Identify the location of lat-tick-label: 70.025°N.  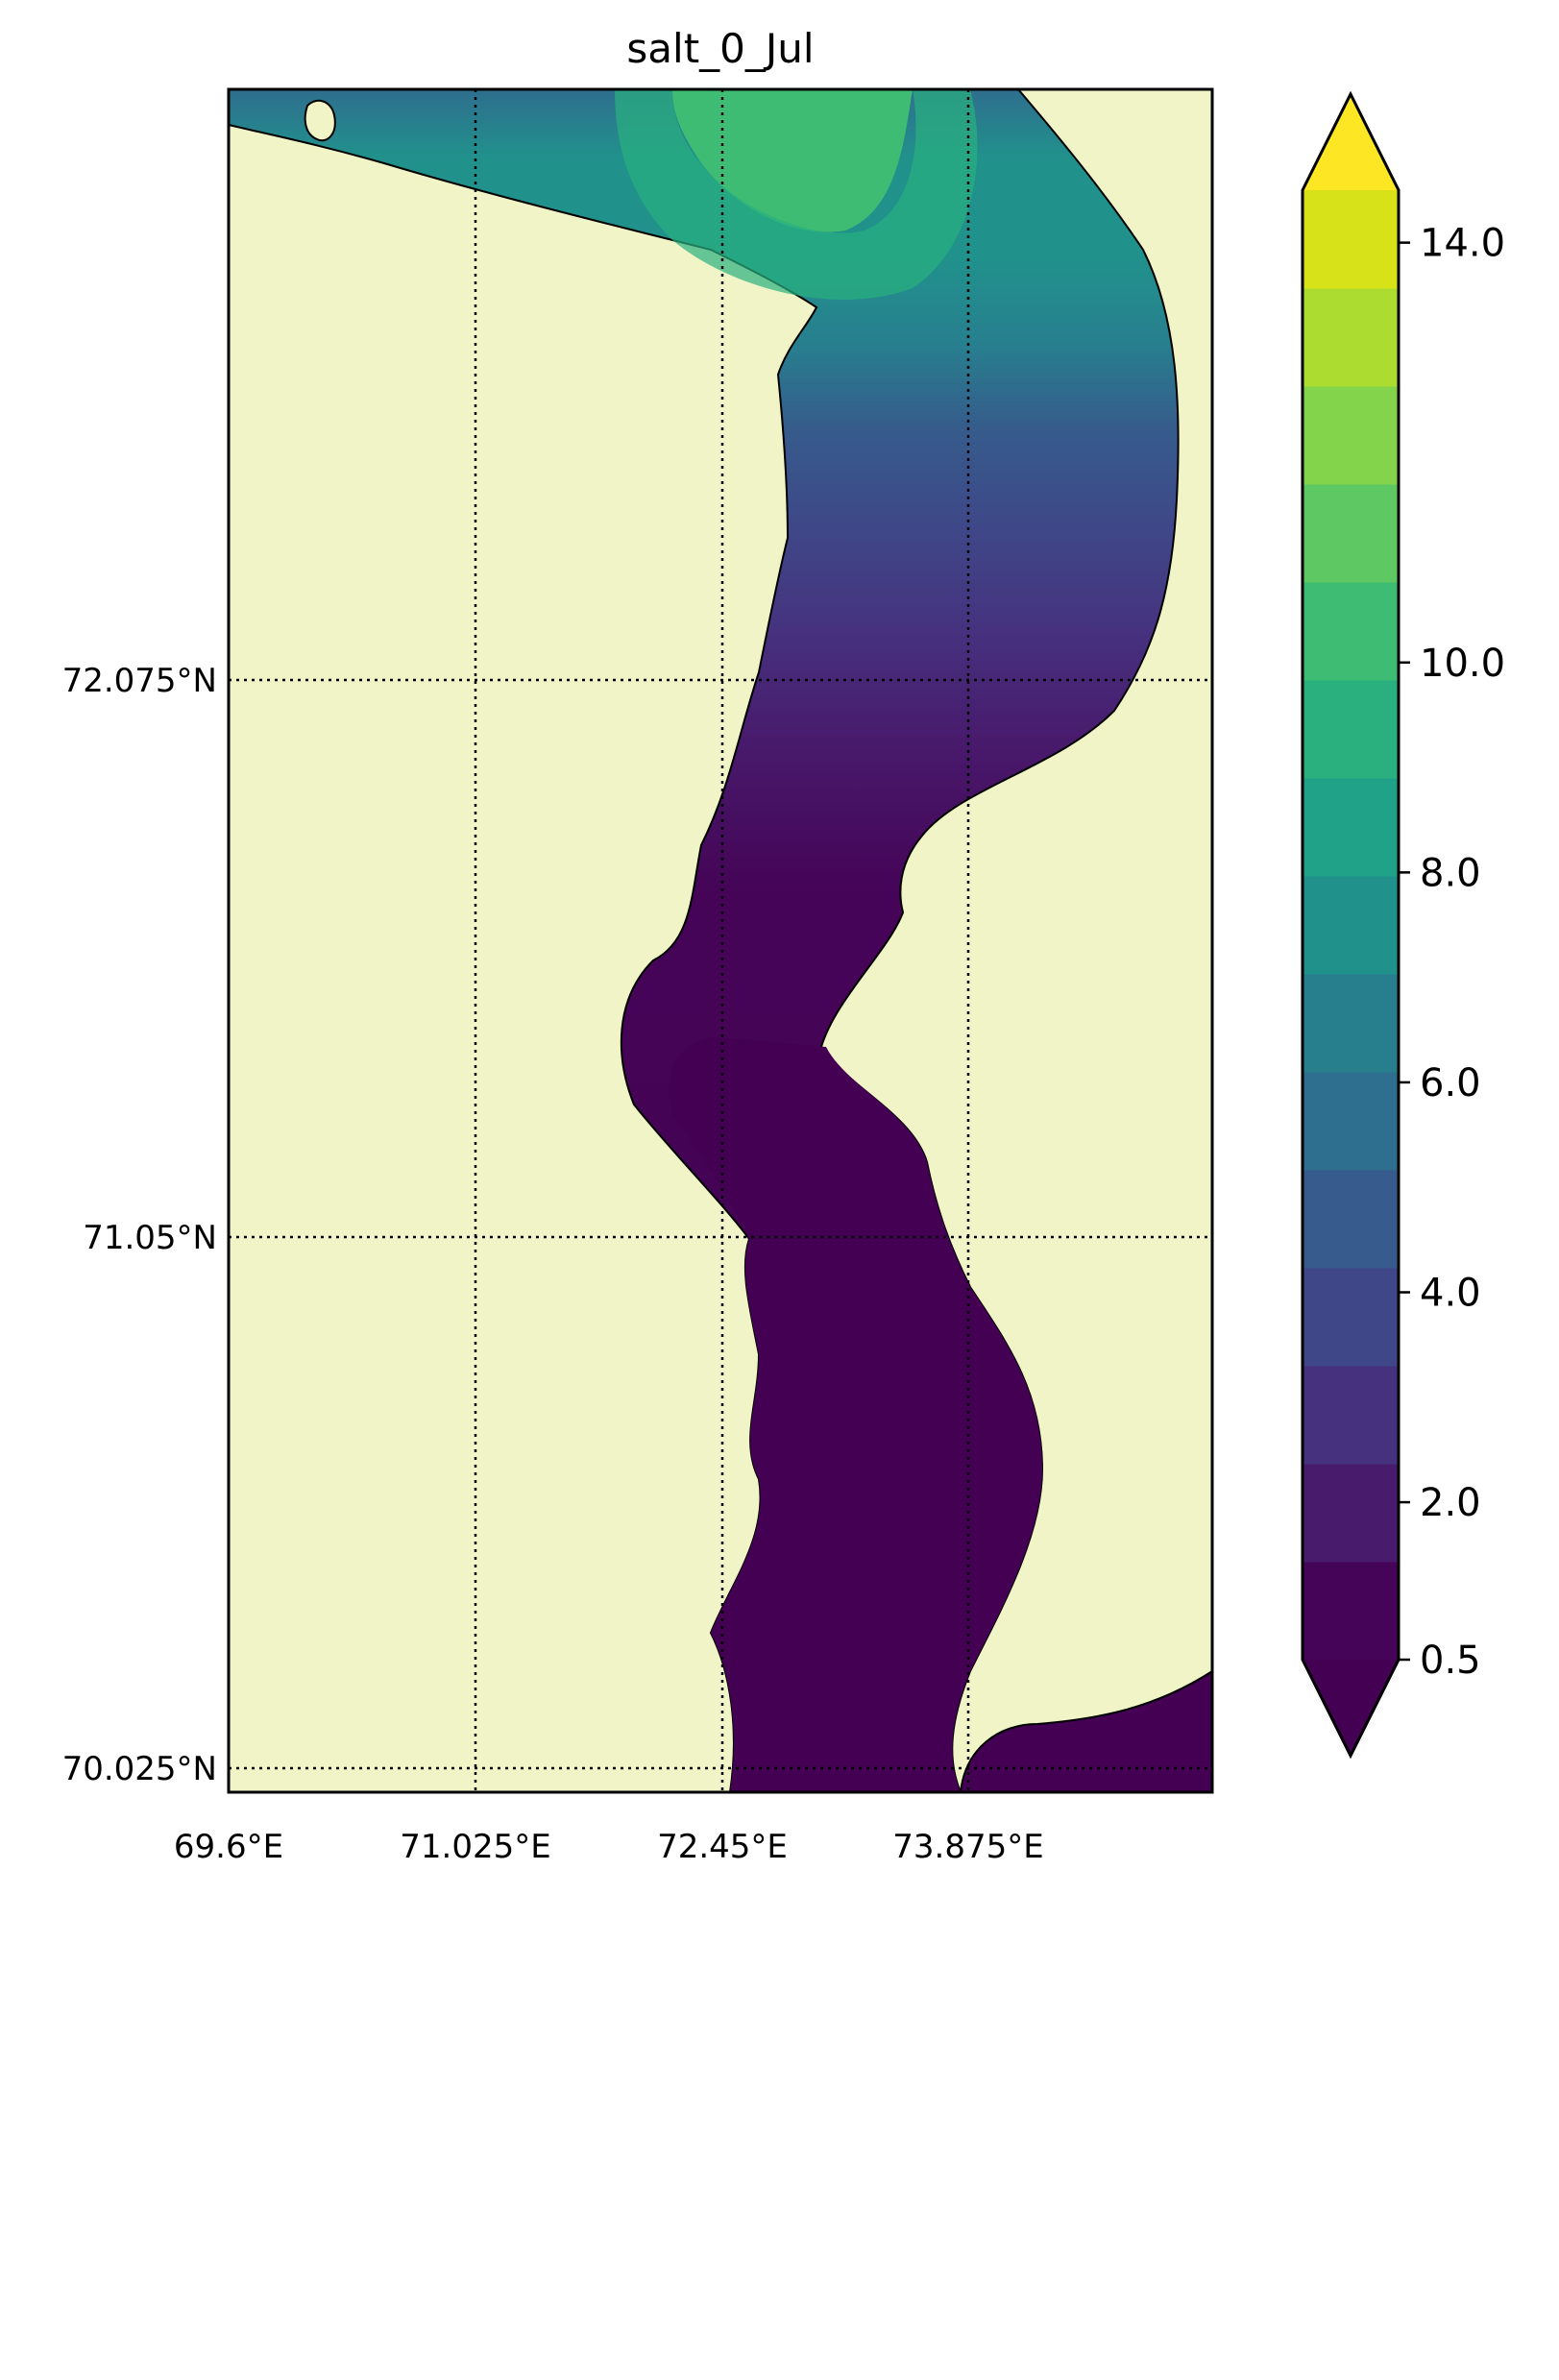
(139, 1769).